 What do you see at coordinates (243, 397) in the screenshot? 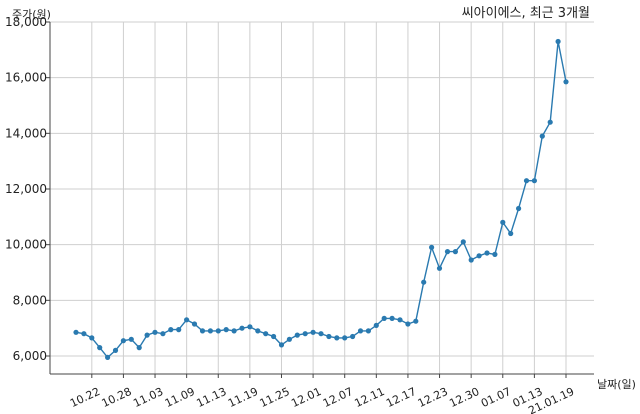
I see `x-tick-label: 11.19` at bounding box center [243, 397].